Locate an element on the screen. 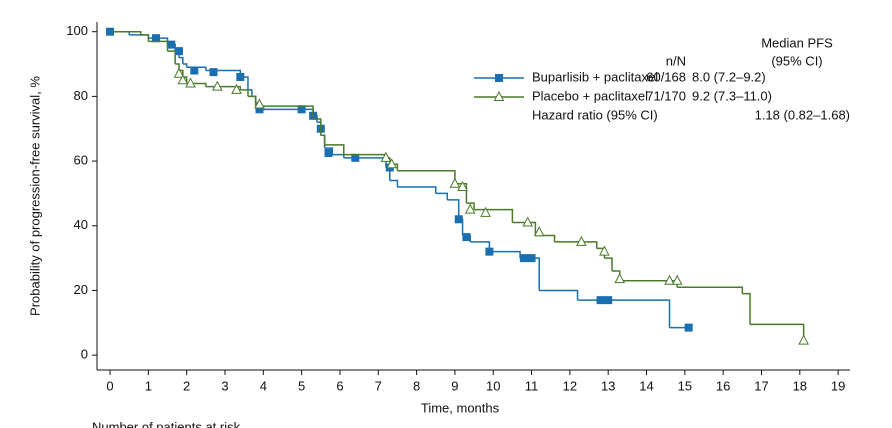  legend-label: Hazard ratio (95% CI) is located at coordinates (595, 114).